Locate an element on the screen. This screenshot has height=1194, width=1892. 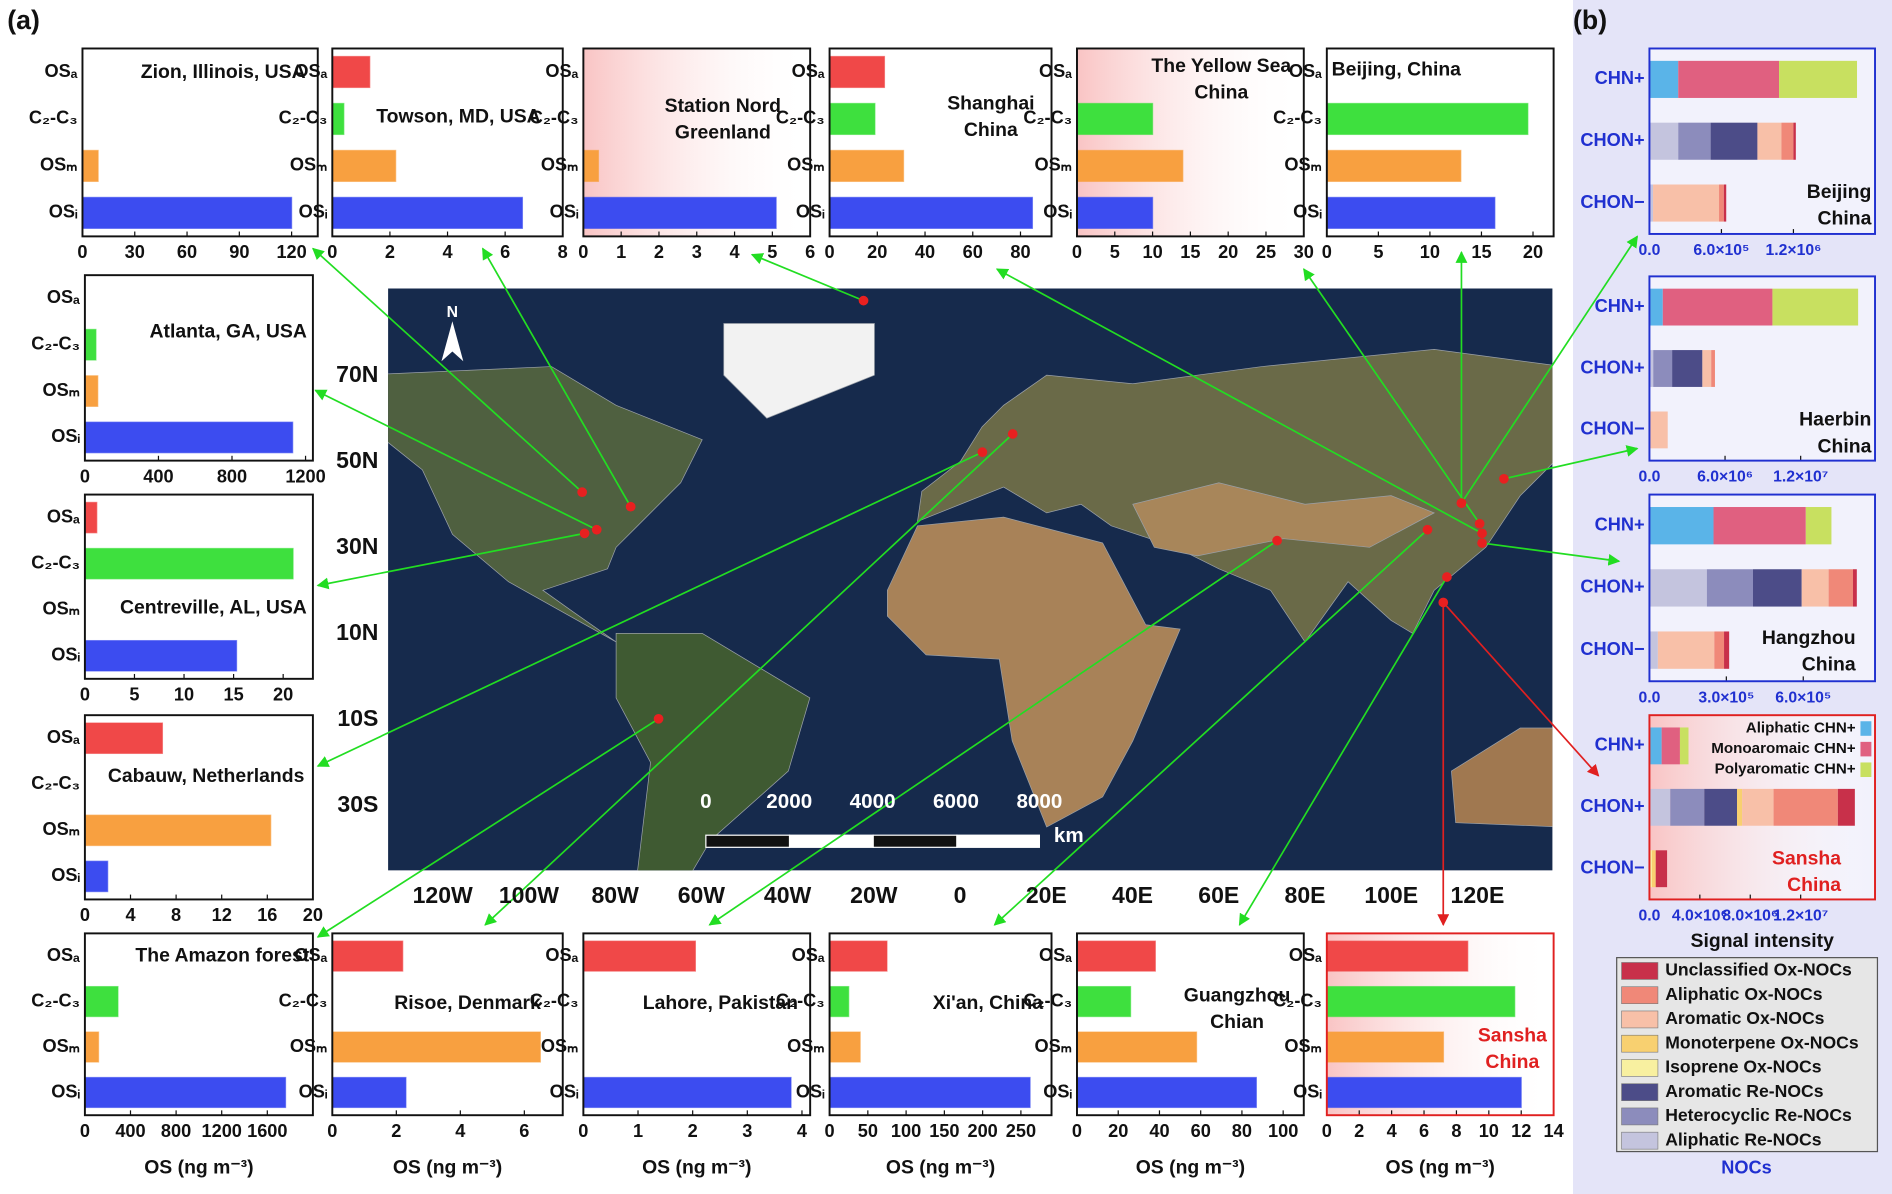
panel-title: Hangzhou is located at coordinates (1809, 638).